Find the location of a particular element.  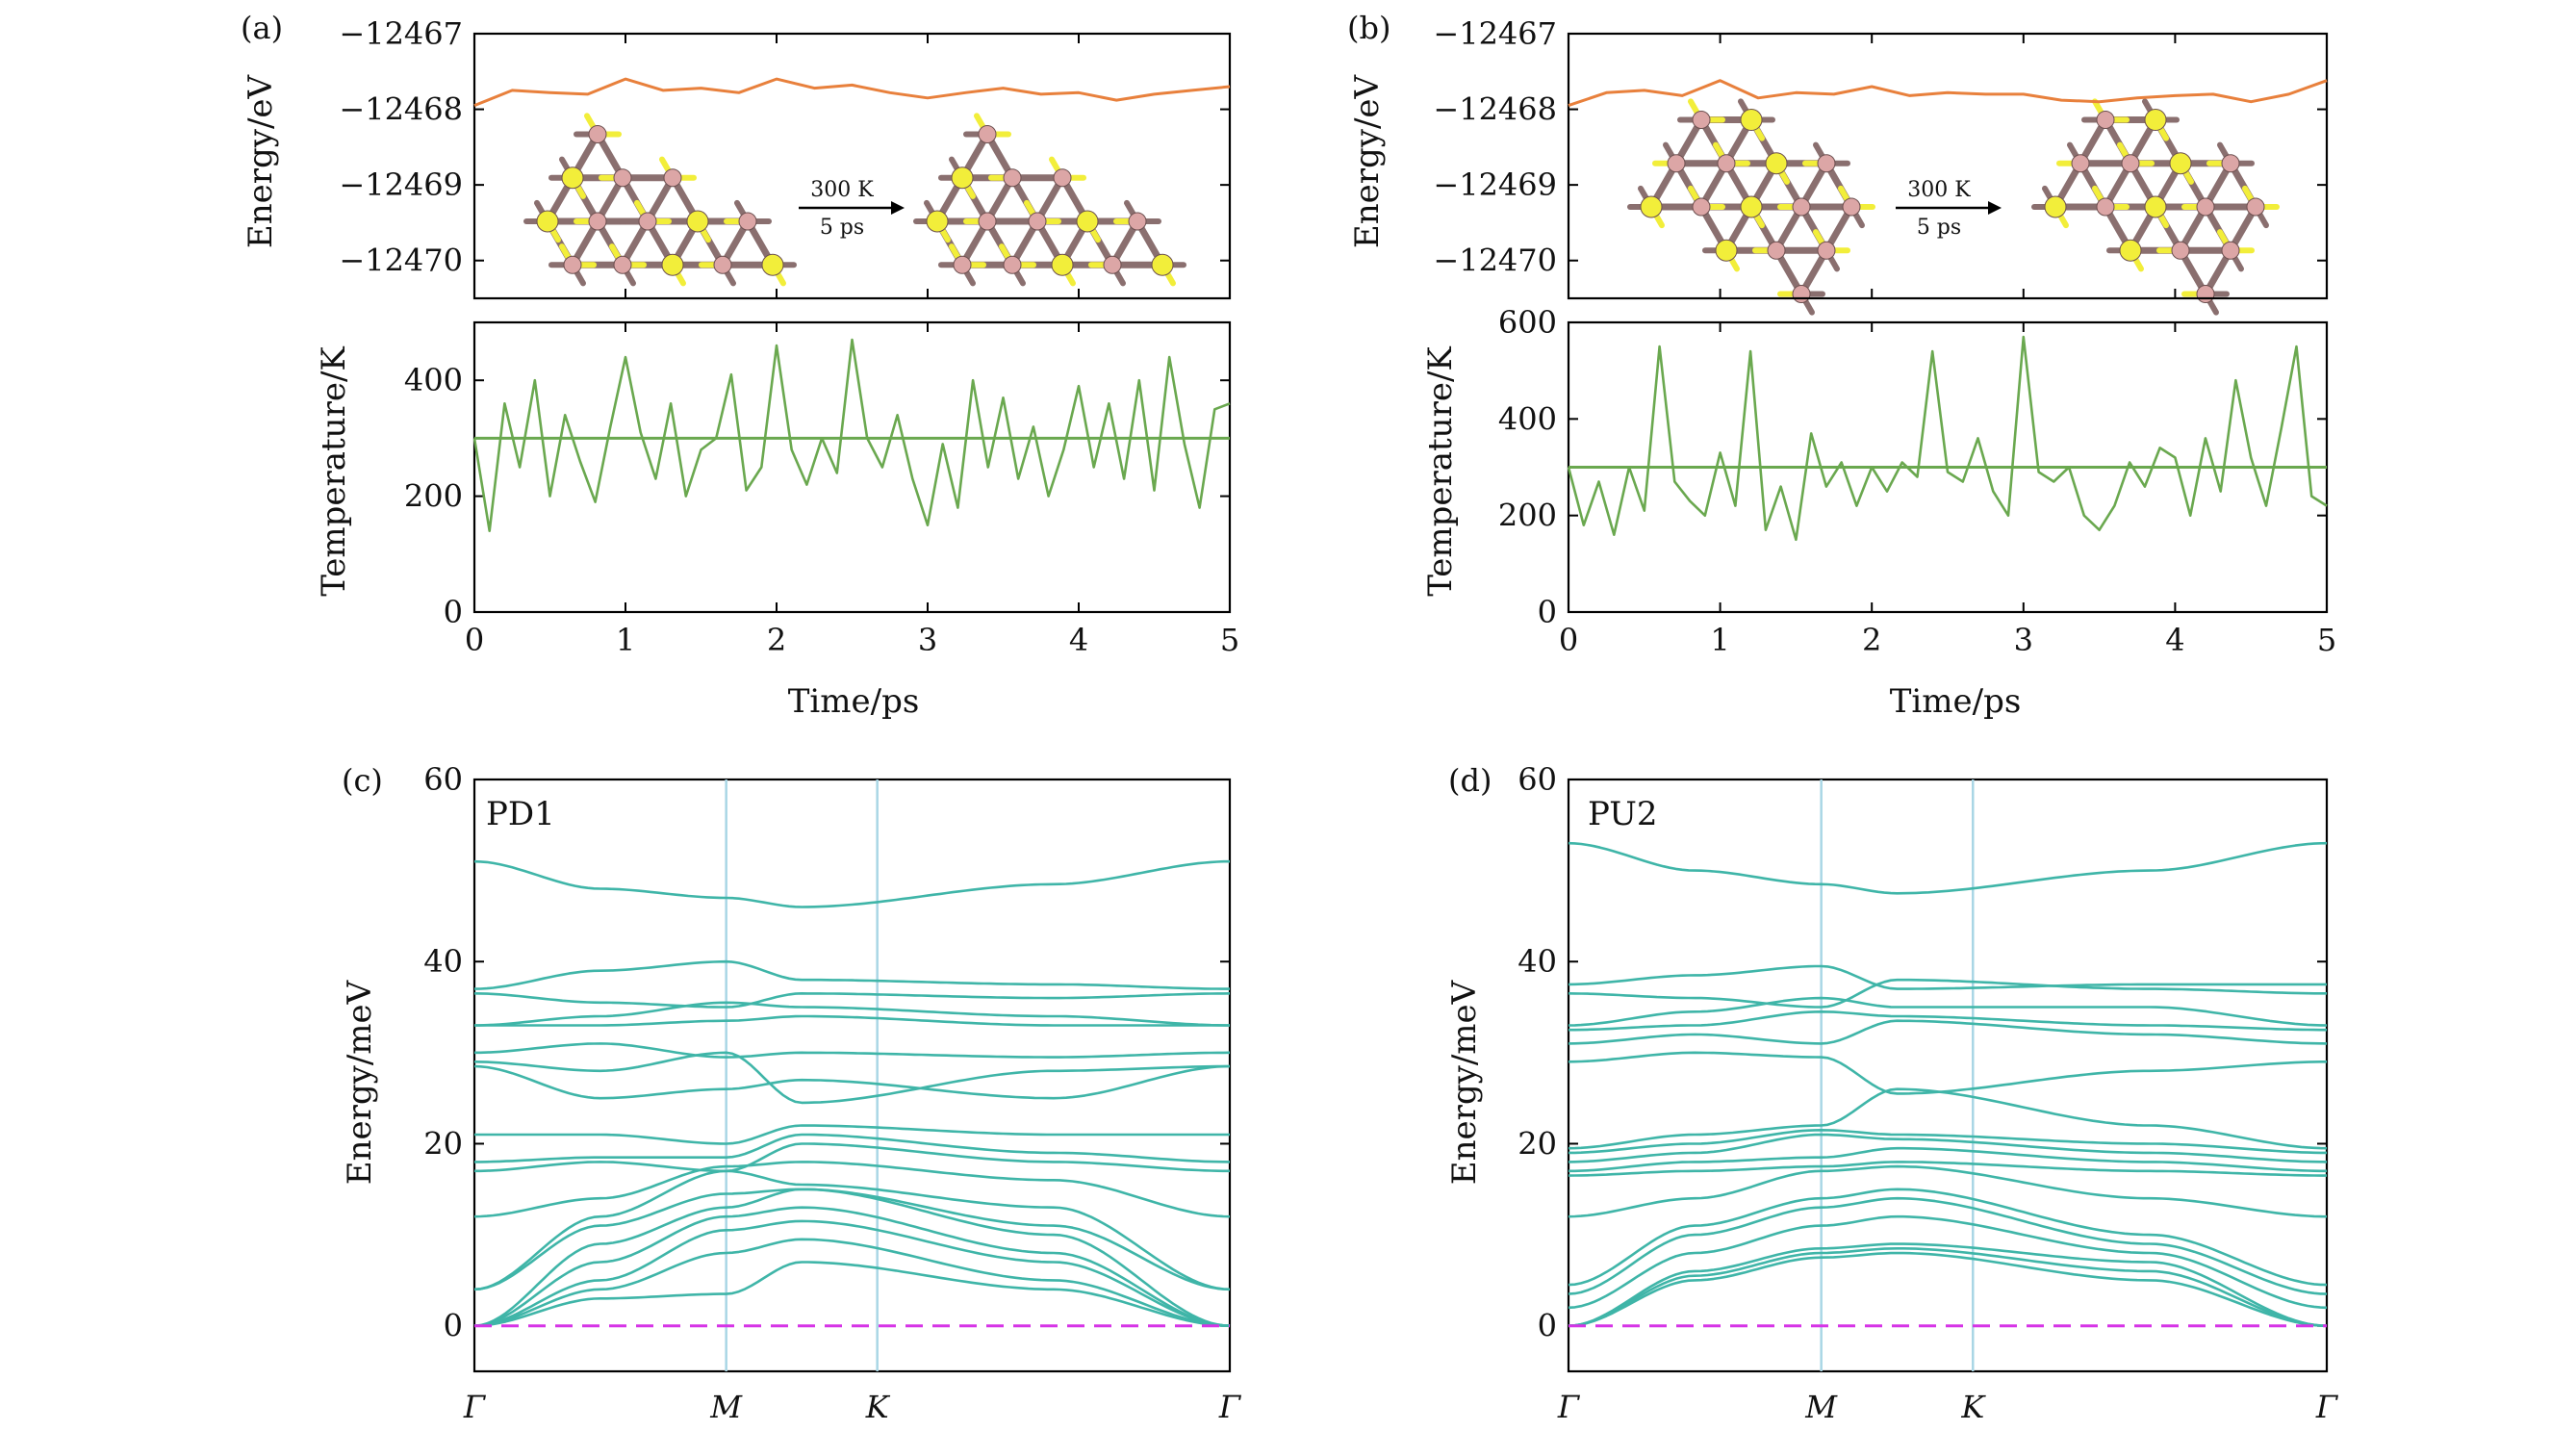

panel-b-temp-ytick-label-1: 200 is located at coordinates (1527, 516).